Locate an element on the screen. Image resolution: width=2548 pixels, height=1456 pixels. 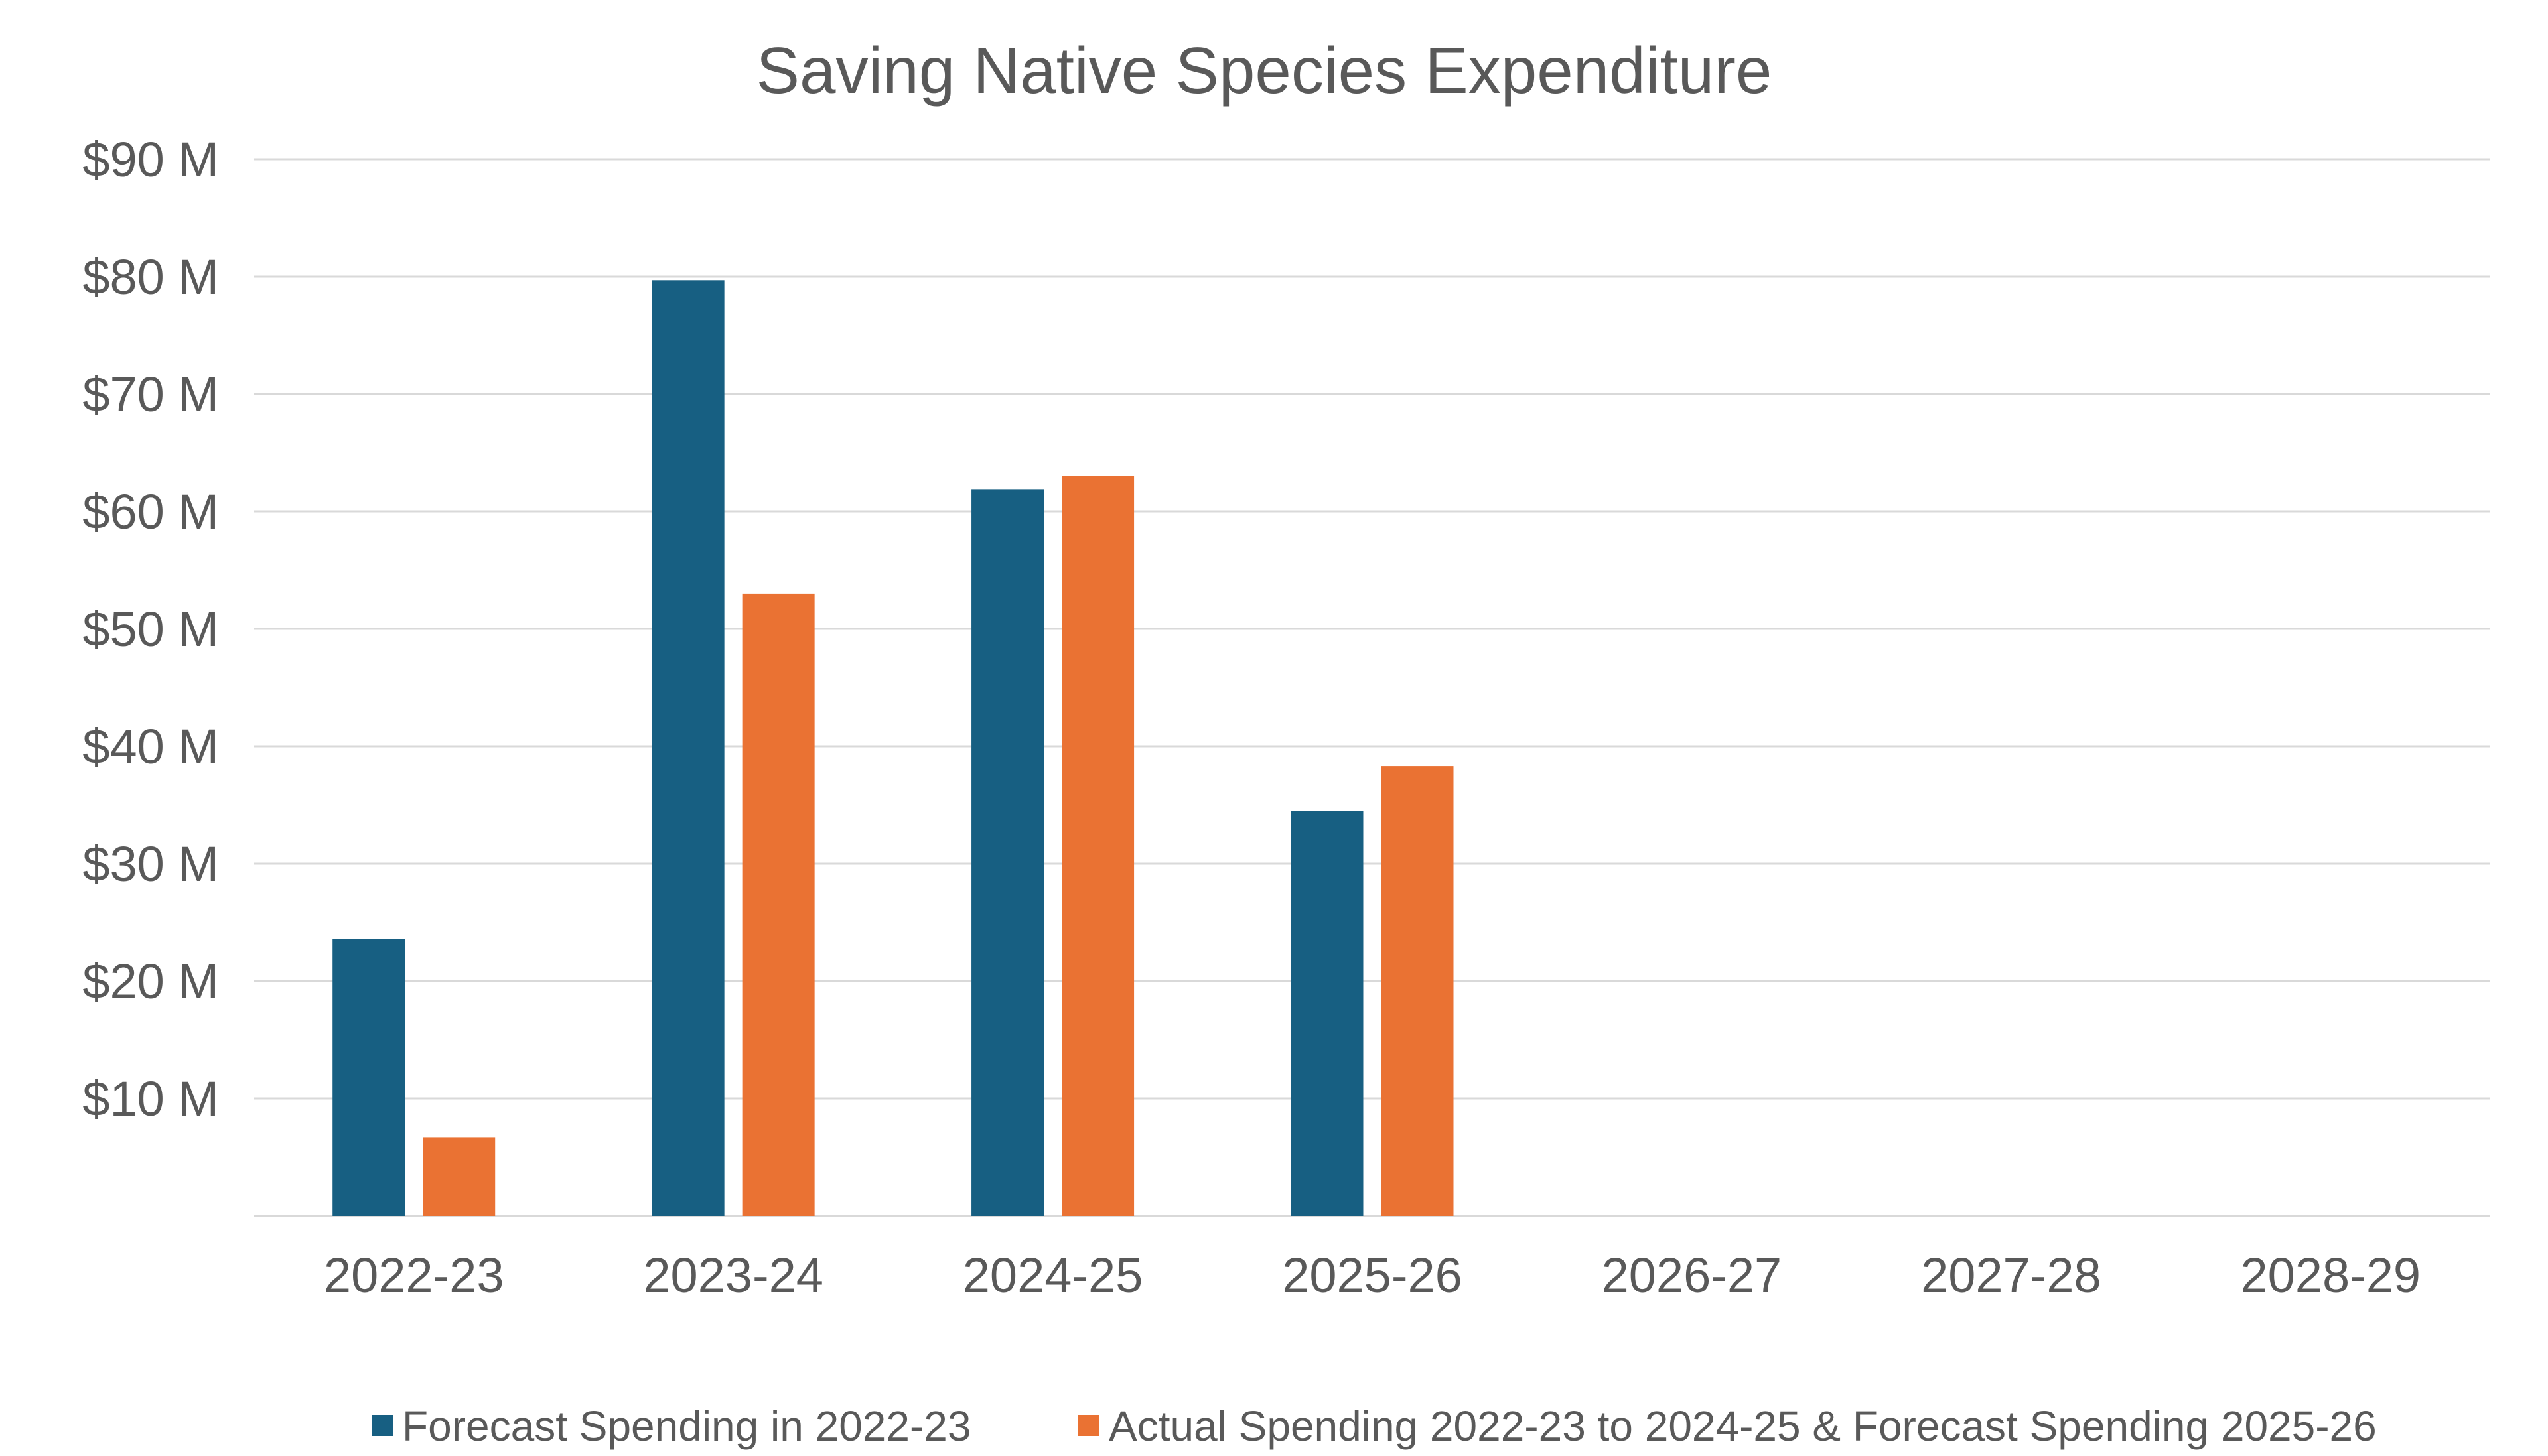
chart-title: Saving Native Species Expenditure is located at coordinates (1264, 70).